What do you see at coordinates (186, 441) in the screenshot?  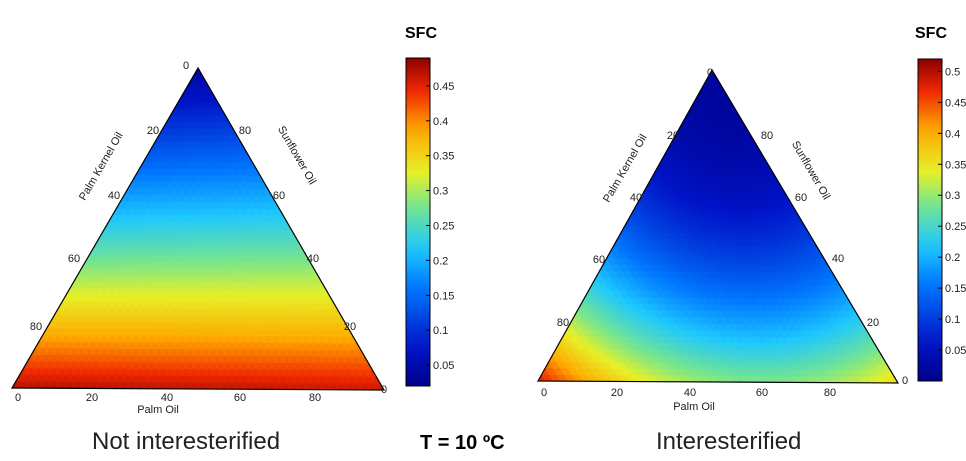 I see `caption-not-interesterified: Not interesterified` at bounding box center [186, 441].